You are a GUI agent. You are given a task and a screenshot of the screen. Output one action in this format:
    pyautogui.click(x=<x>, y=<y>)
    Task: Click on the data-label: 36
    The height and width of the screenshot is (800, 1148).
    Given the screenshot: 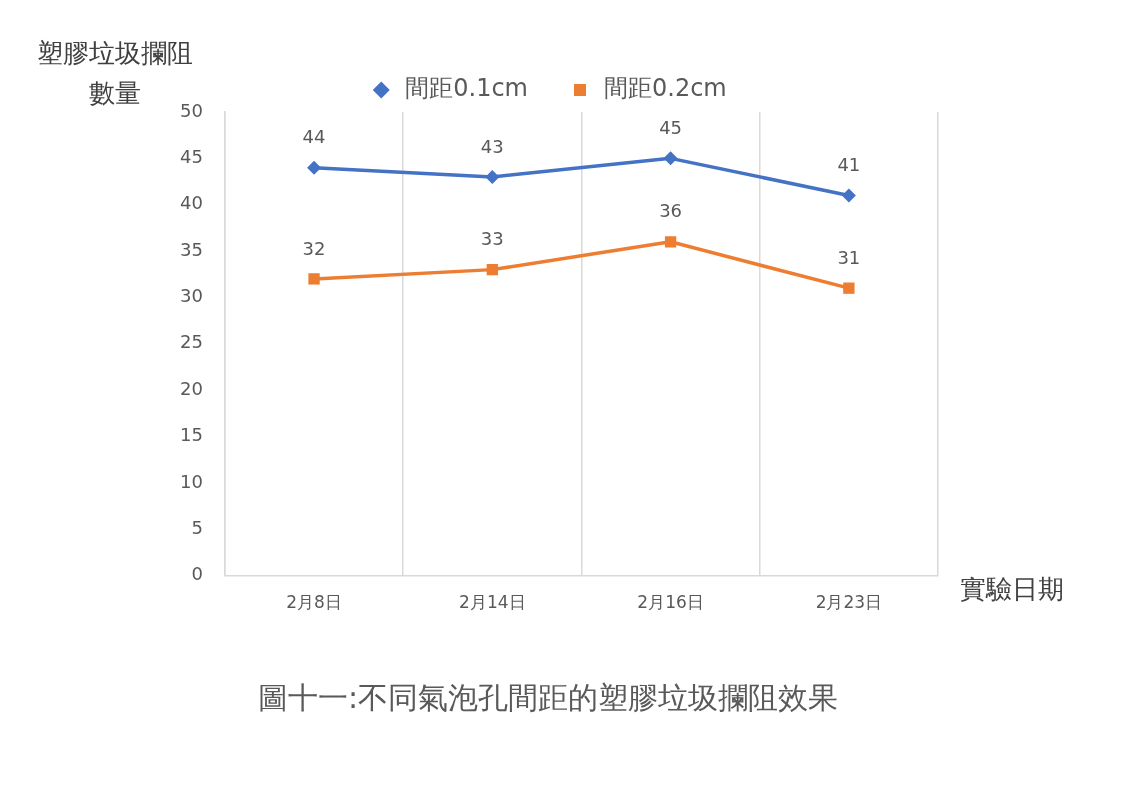 What is the action you would take?
    pyautogui.click(x=671, y=211)
    